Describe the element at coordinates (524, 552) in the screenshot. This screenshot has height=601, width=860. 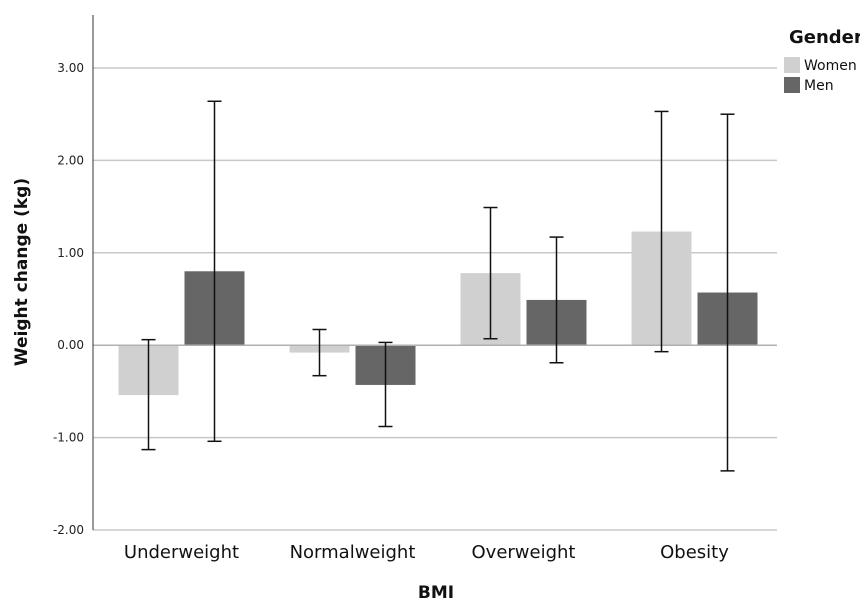
I see `x-category-label: Overweight` at that location.